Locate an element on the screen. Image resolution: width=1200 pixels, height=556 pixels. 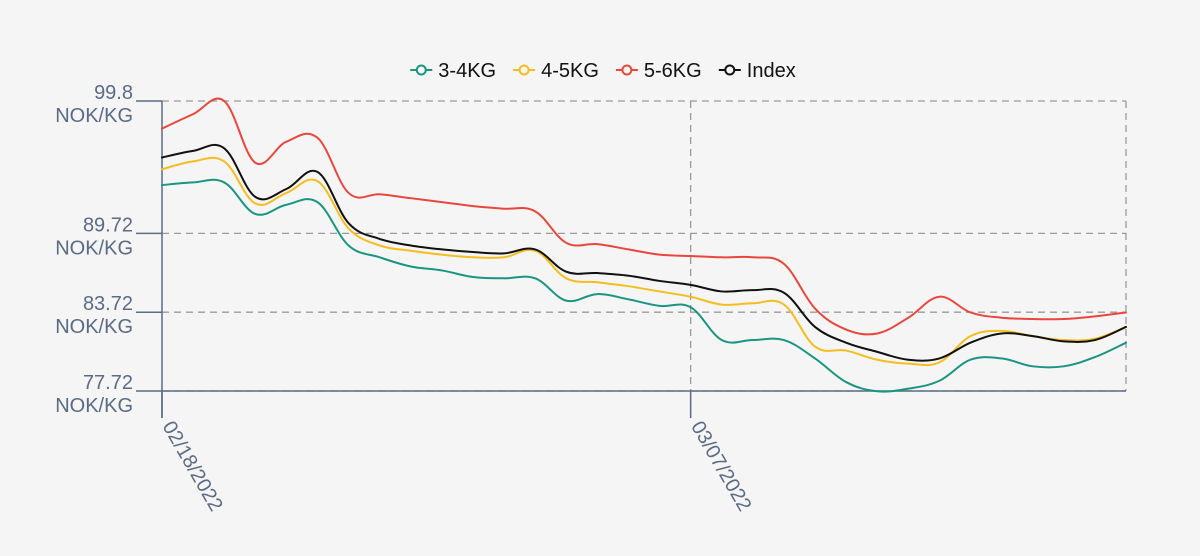
legend-item-4-5kg: 4-5KG is located at coordinates (556, 71).